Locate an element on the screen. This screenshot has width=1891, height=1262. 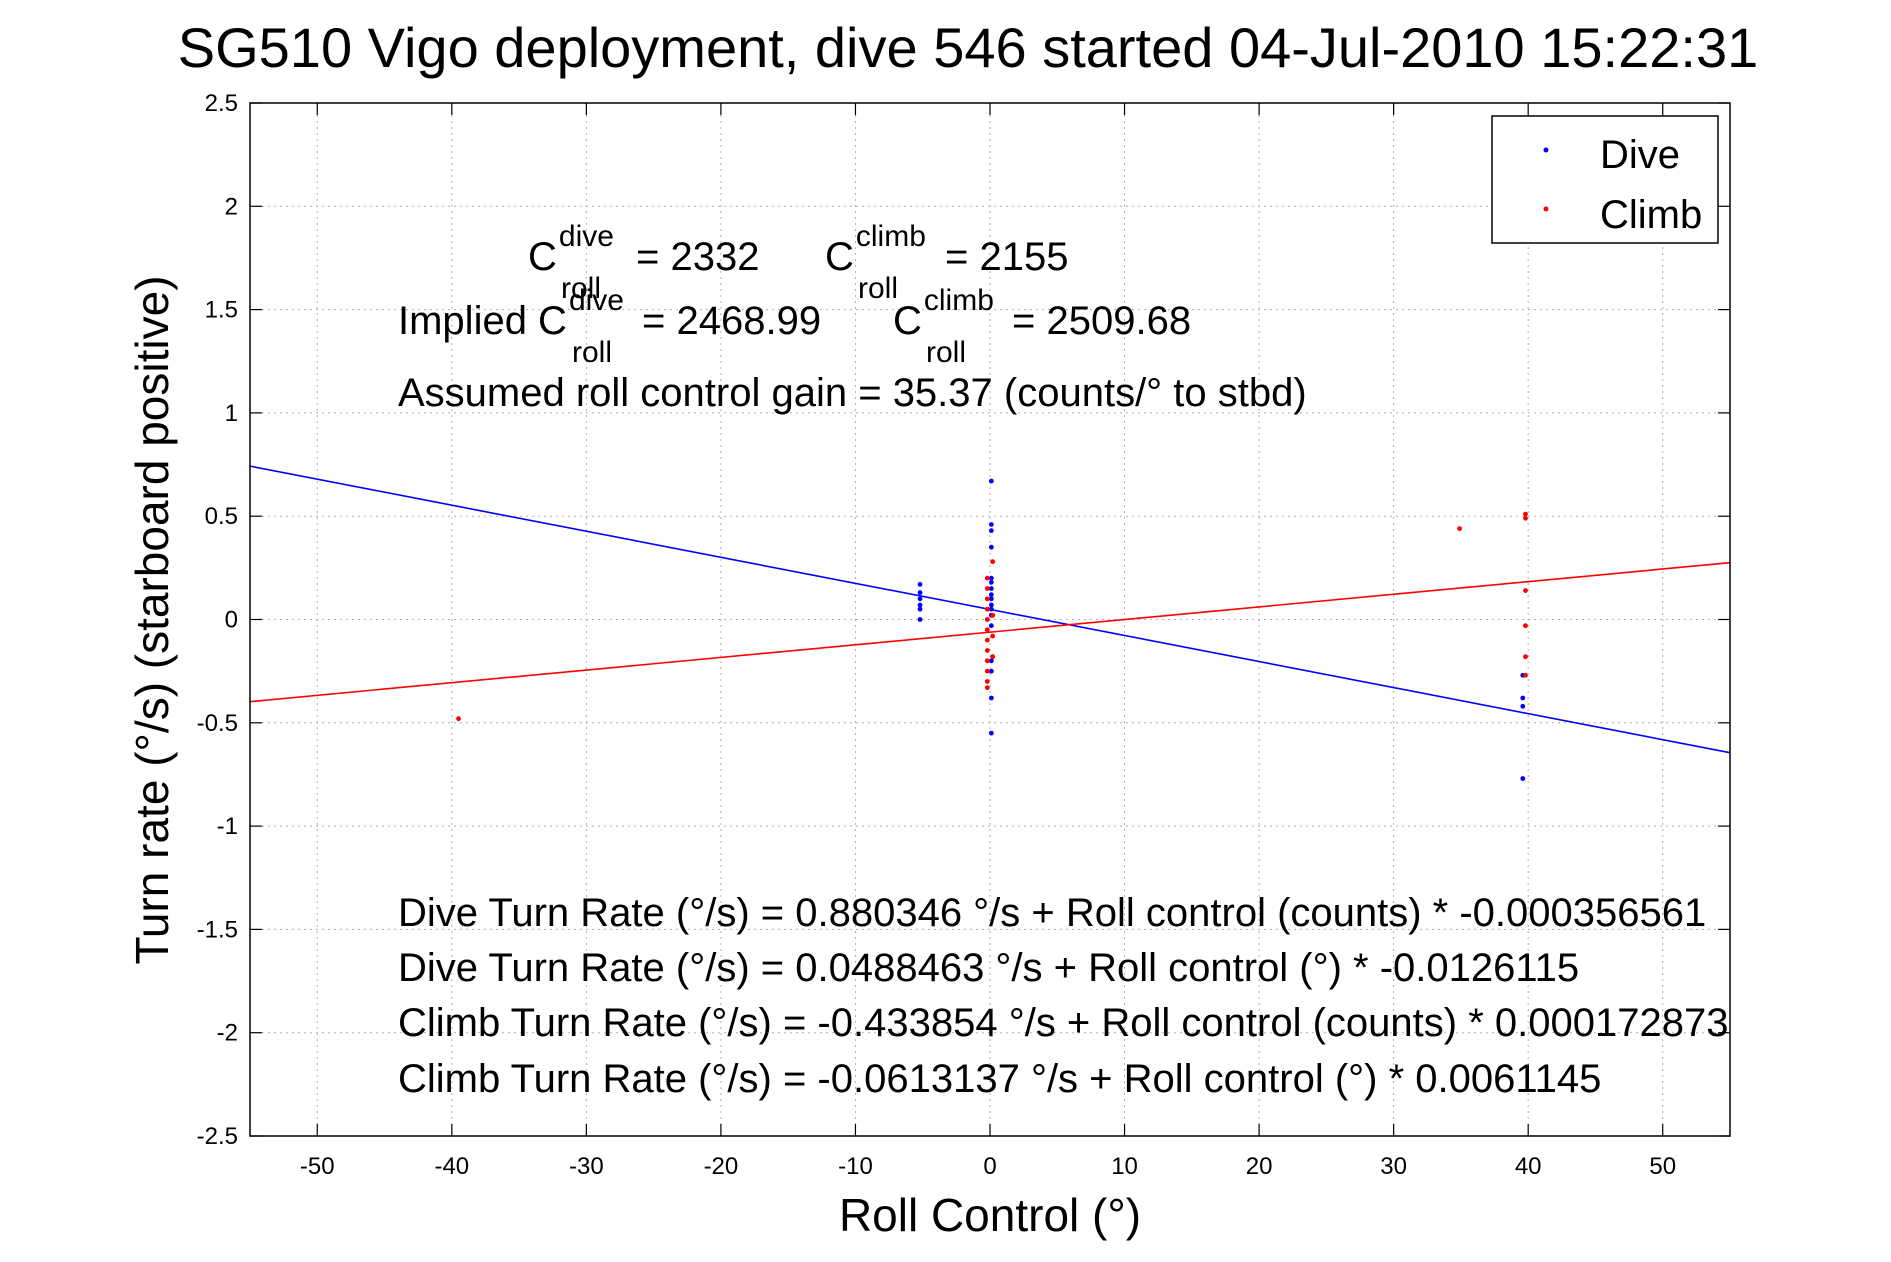
y-tick-label: 0 is located at coordinates (231, 620).